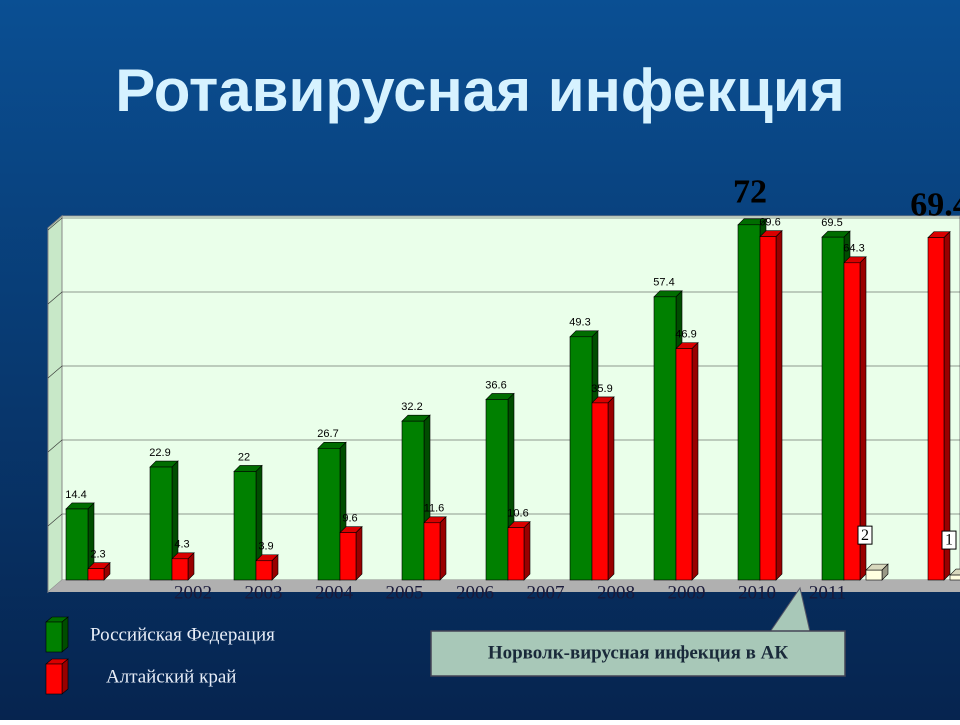  What do you see at coordinates (265, 547) in the screenshot?
I see `value-label: 3.9` at bounding box center [265, 547].